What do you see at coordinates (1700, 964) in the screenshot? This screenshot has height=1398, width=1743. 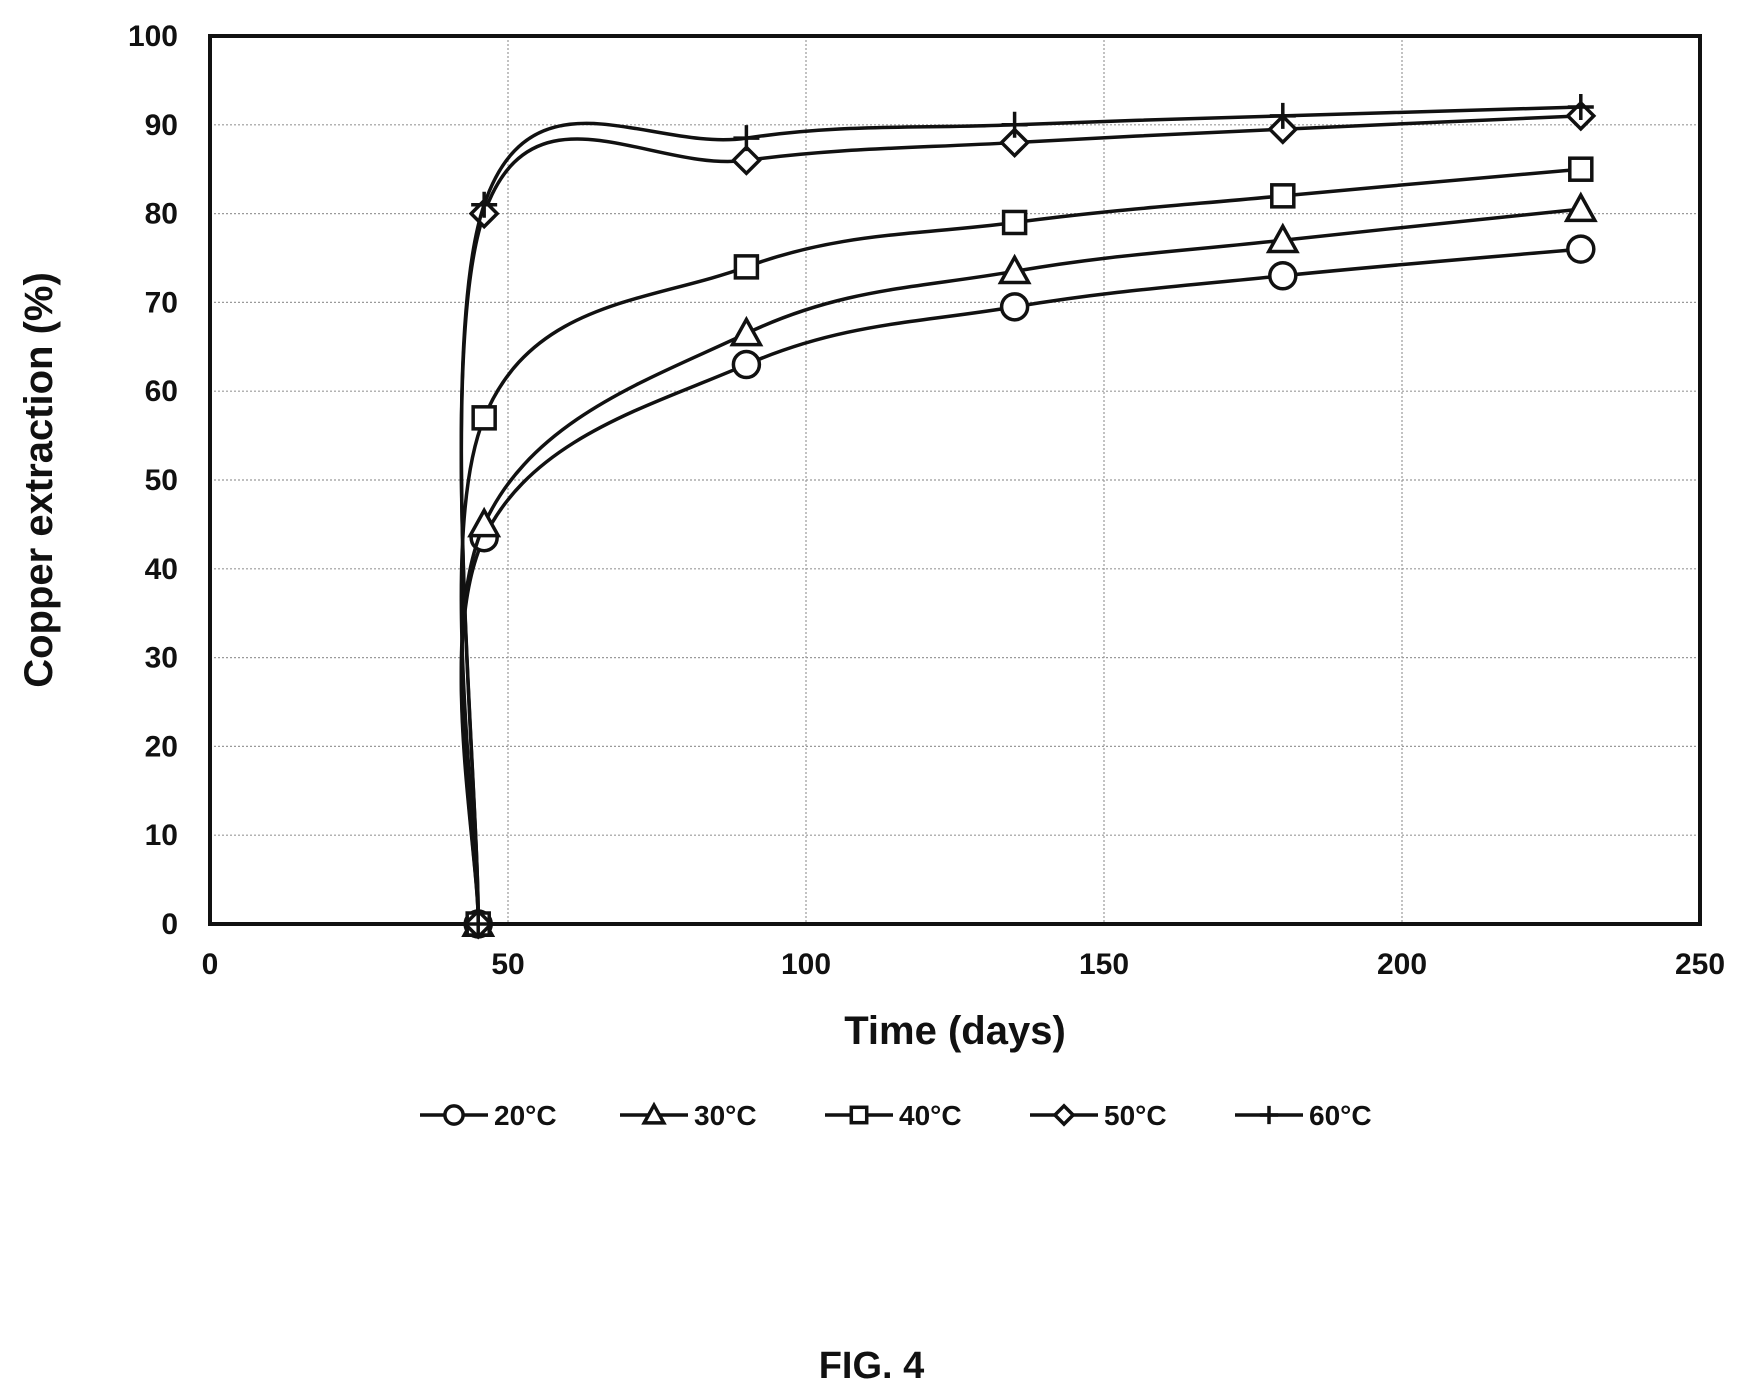 I see `x-tick-label: 250` at bounding box center [1700, 964].